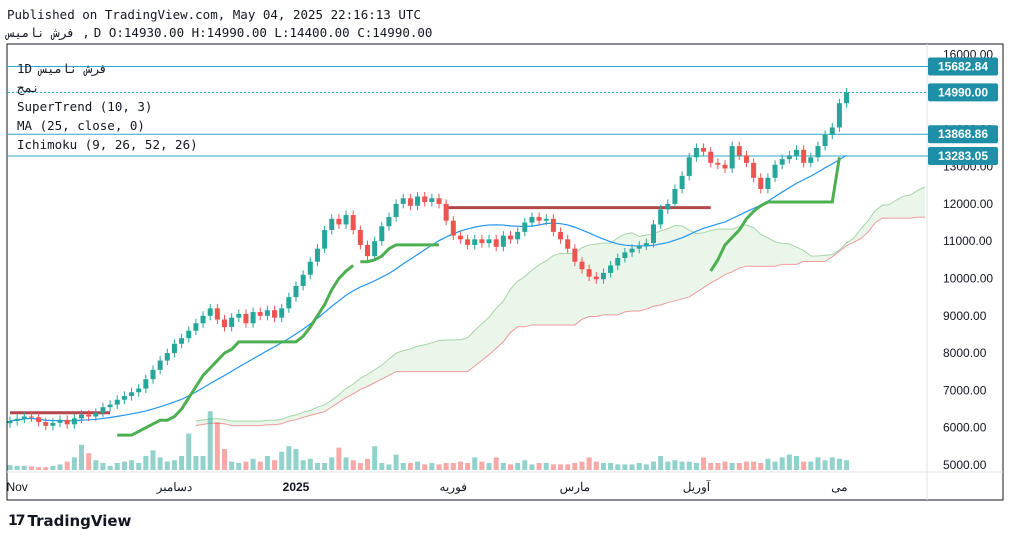  What do you see at coordinates (963, 134) in the screenshot?
I see `price-level-label: 13868.86` at bounding box center [963, 134].